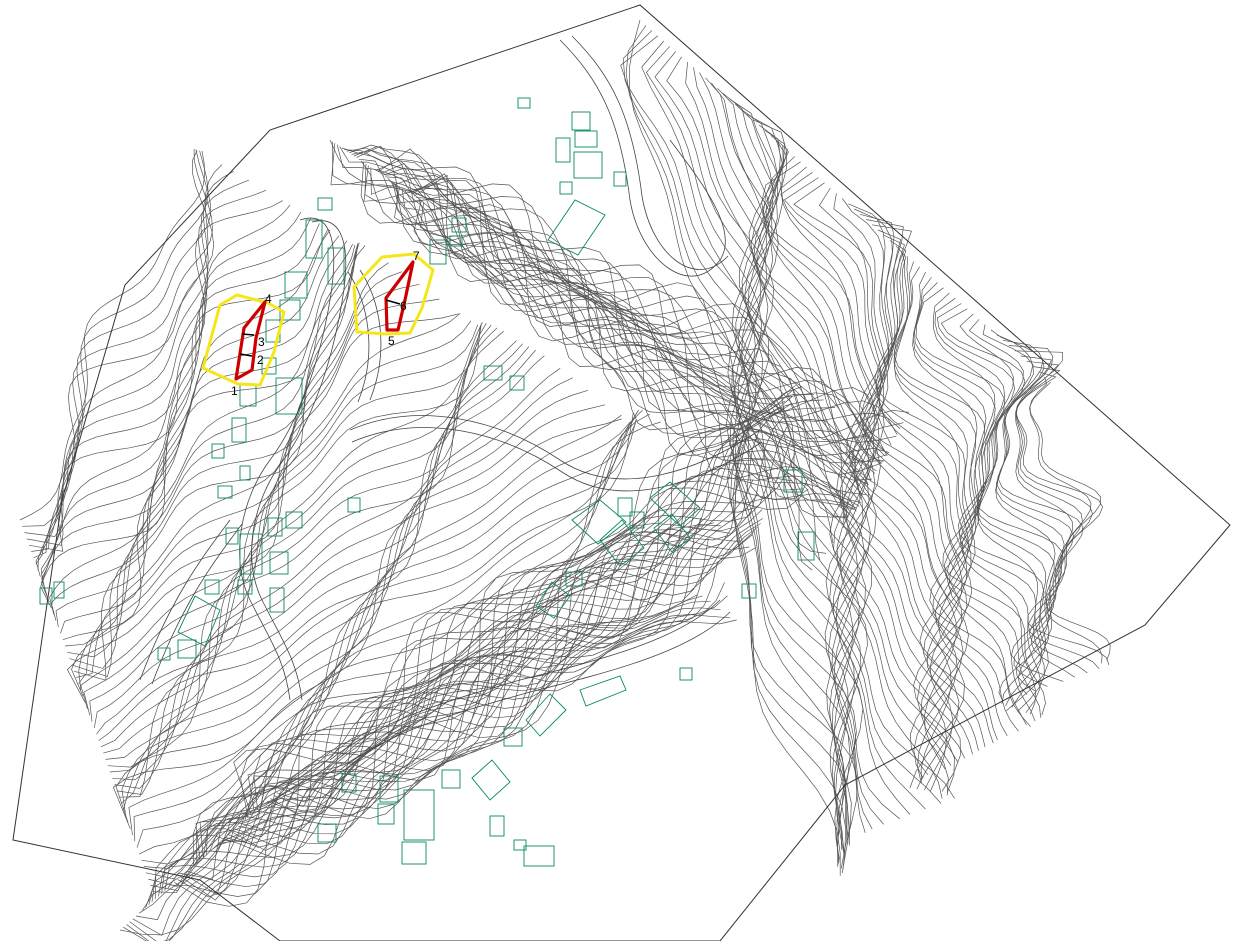 This screenshot has width=1239, height=941. I want to click on zone-right, so click(393, 294).